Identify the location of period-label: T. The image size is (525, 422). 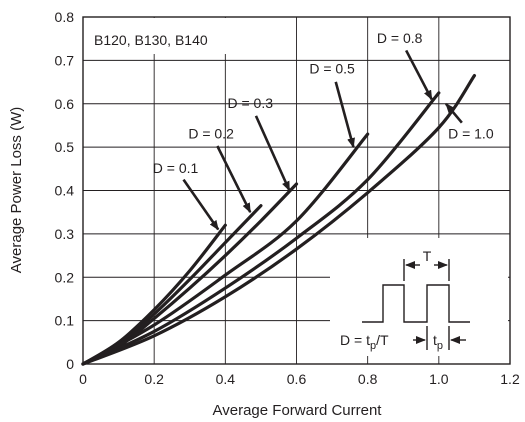
(427, 256).